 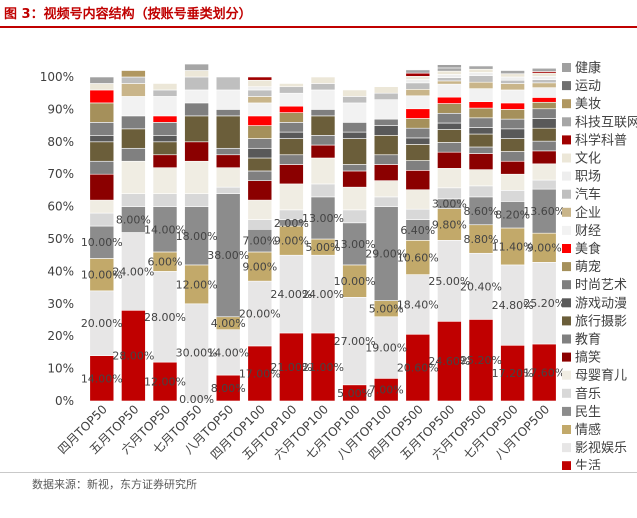 I want to click on data-label: 8.80%, so click(x=481, y=239).